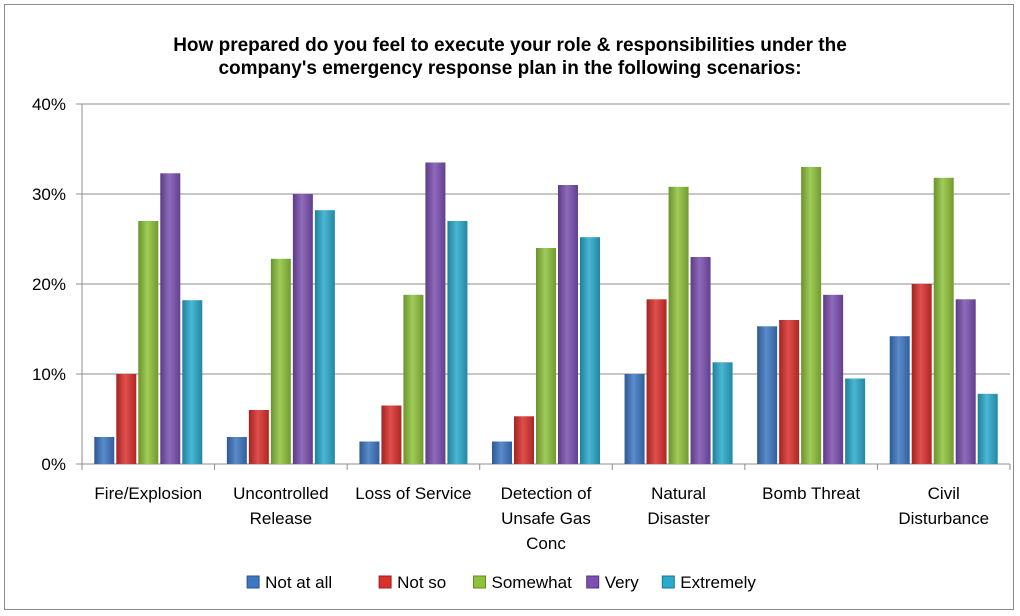 Image resolution: width=1020 pixels, height=616 pixels. What do you see at coordinates (532, 582) in the screenshot?
I see `legend-label: Somewhat` at bounding box center [532, 582].